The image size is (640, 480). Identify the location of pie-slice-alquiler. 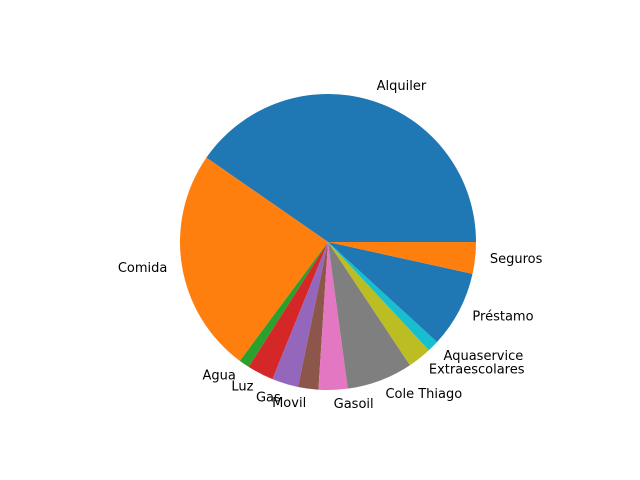
(341, 167).